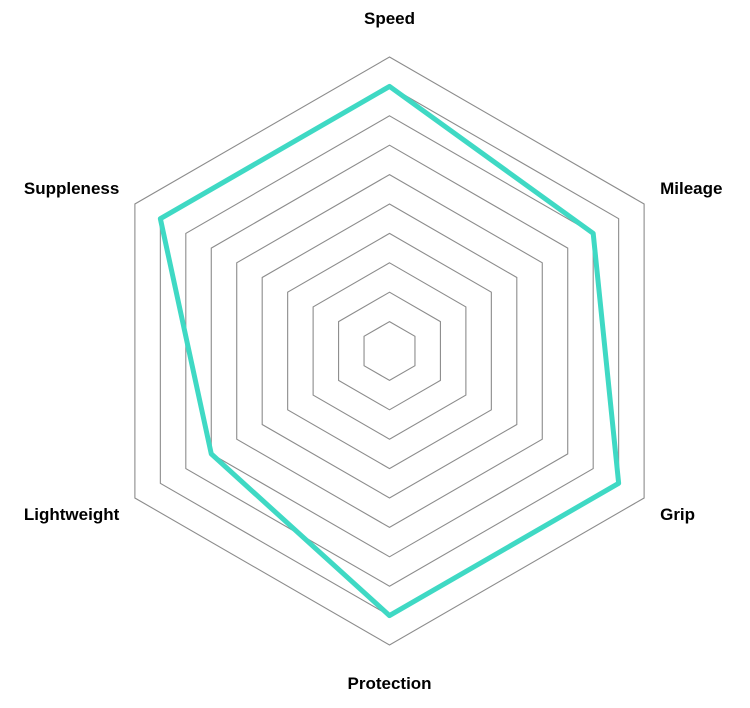 The height and width of the screenshot is (708, 750). Describe the element at coordinates (390, 18) in the screenshot. I see `axis-label-speed: Speed` at that location.